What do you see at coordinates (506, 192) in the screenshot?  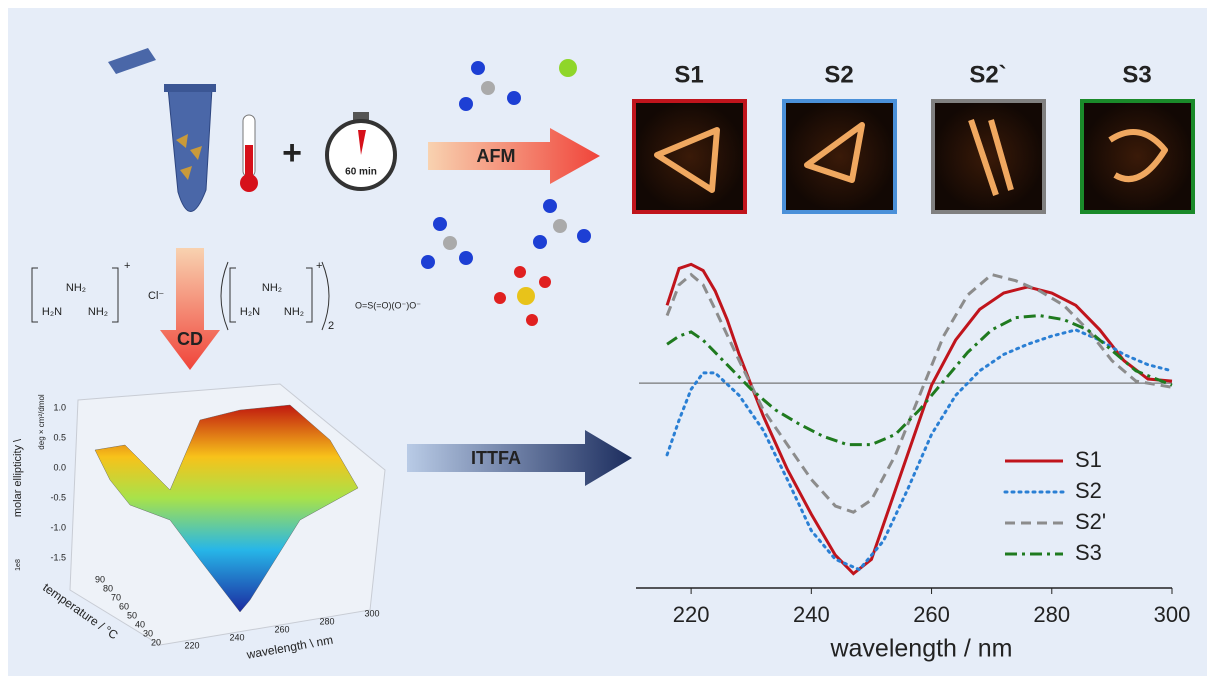 I see `molecules` at bounding box center [506, 192].